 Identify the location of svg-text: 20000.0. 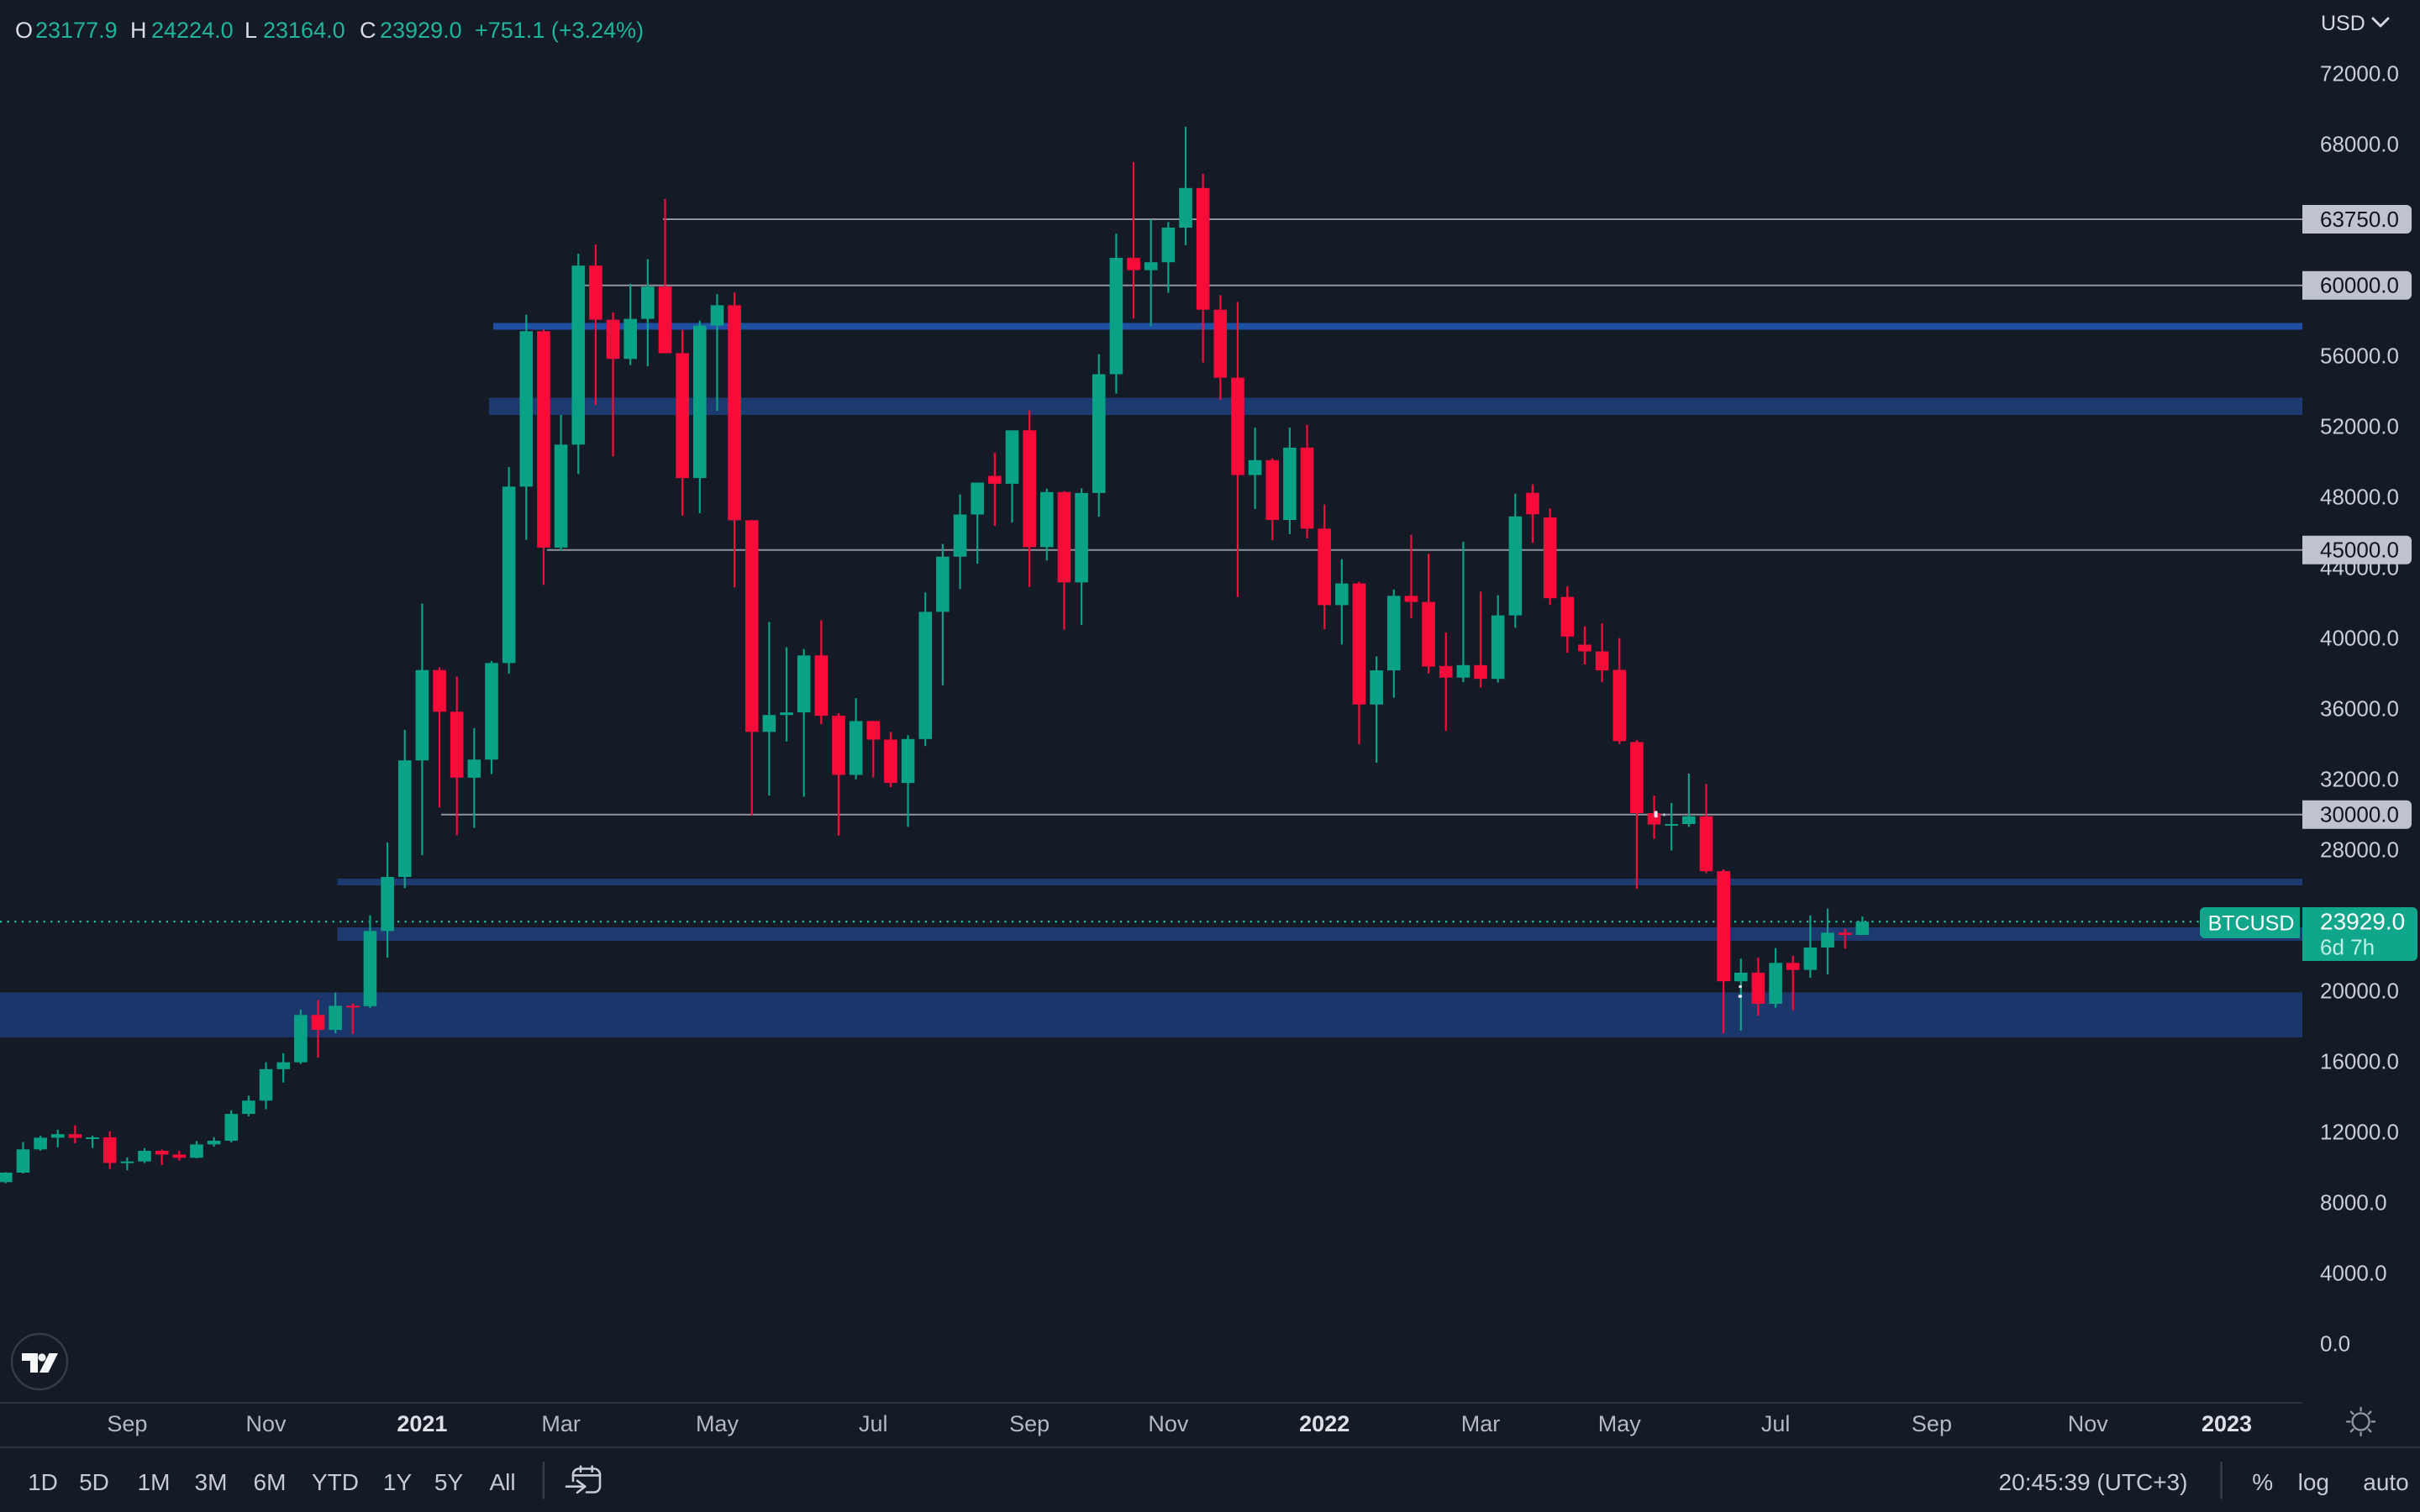
(2359, 991).